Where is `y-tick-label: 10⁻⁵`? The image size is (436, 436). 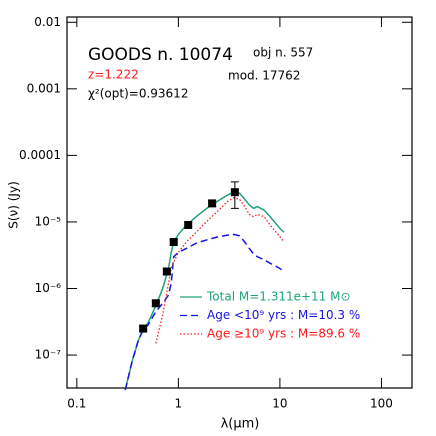
y-tick-label: 10⁻⁵ is located at coordinates (48, 221).